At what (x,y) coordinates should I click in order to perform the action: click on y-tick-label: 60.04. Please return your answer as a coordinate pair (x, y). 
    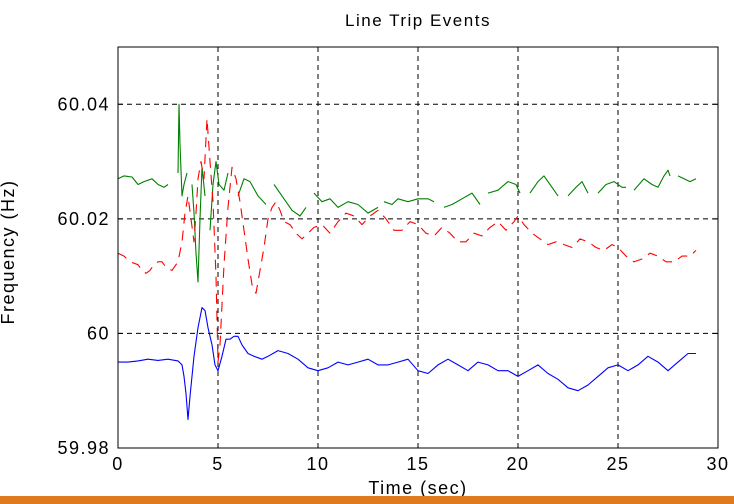
    Looking at the image, I should click on (83, 104).